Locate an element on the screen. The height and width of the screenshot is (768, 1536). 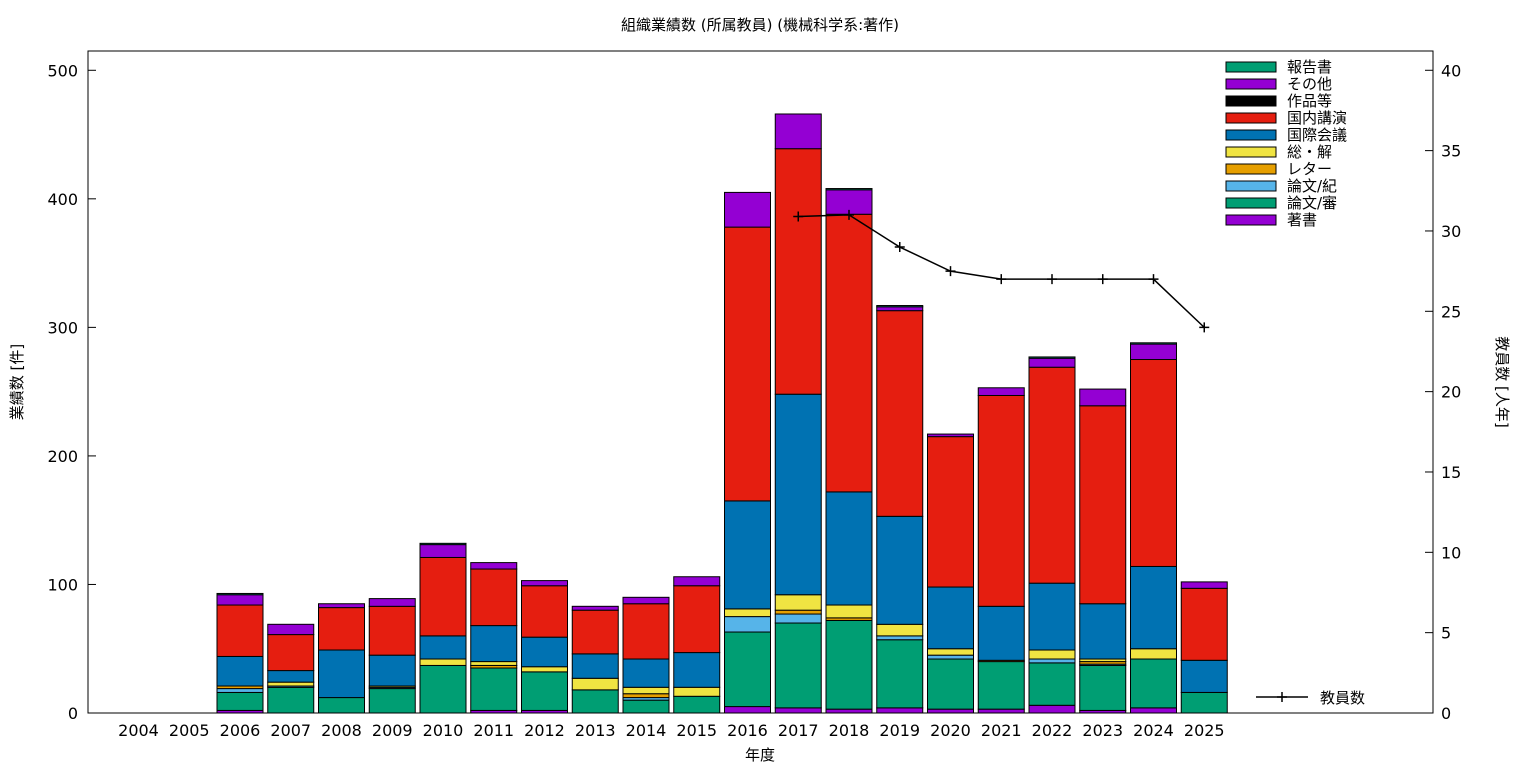
y2-tick-label: 25 is located at coordinates (1451, 311).